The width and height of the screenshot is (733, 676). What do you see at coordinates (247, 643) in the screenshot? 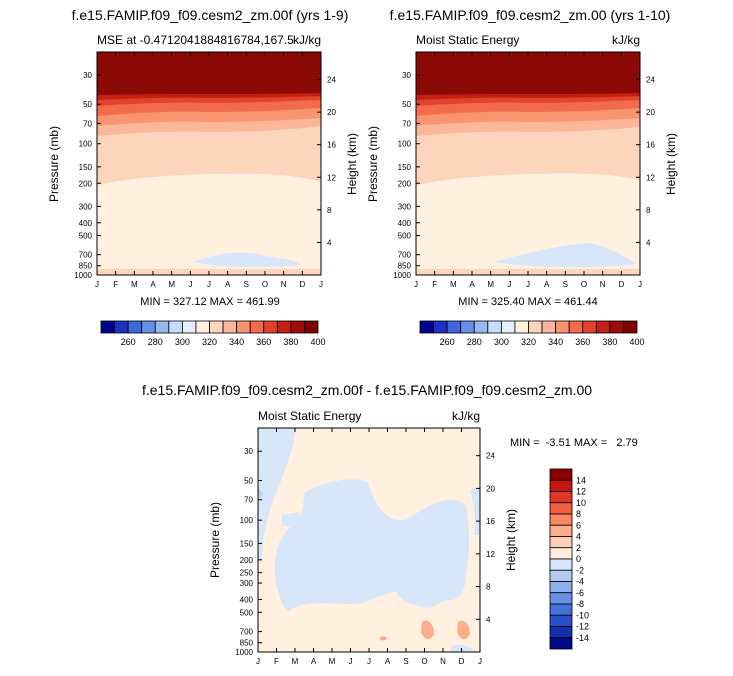
I see `panel-3-p-tick-label: 850` at bounding box center [247, 643].